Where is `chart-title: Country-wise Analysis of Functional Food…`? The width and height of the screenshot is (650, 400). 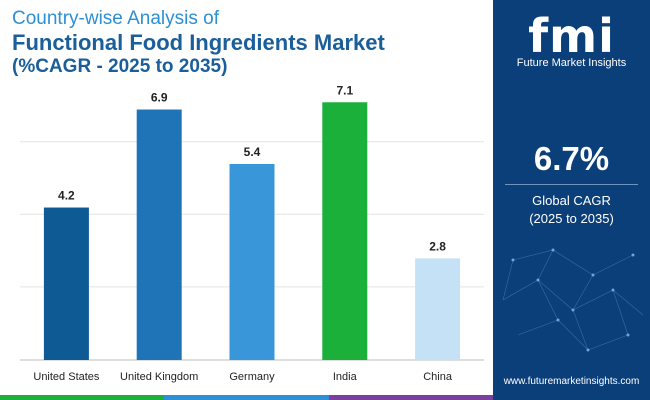
chart-title: Country-wise Analysis of Functional Food… is located at coordinates (198, 43).